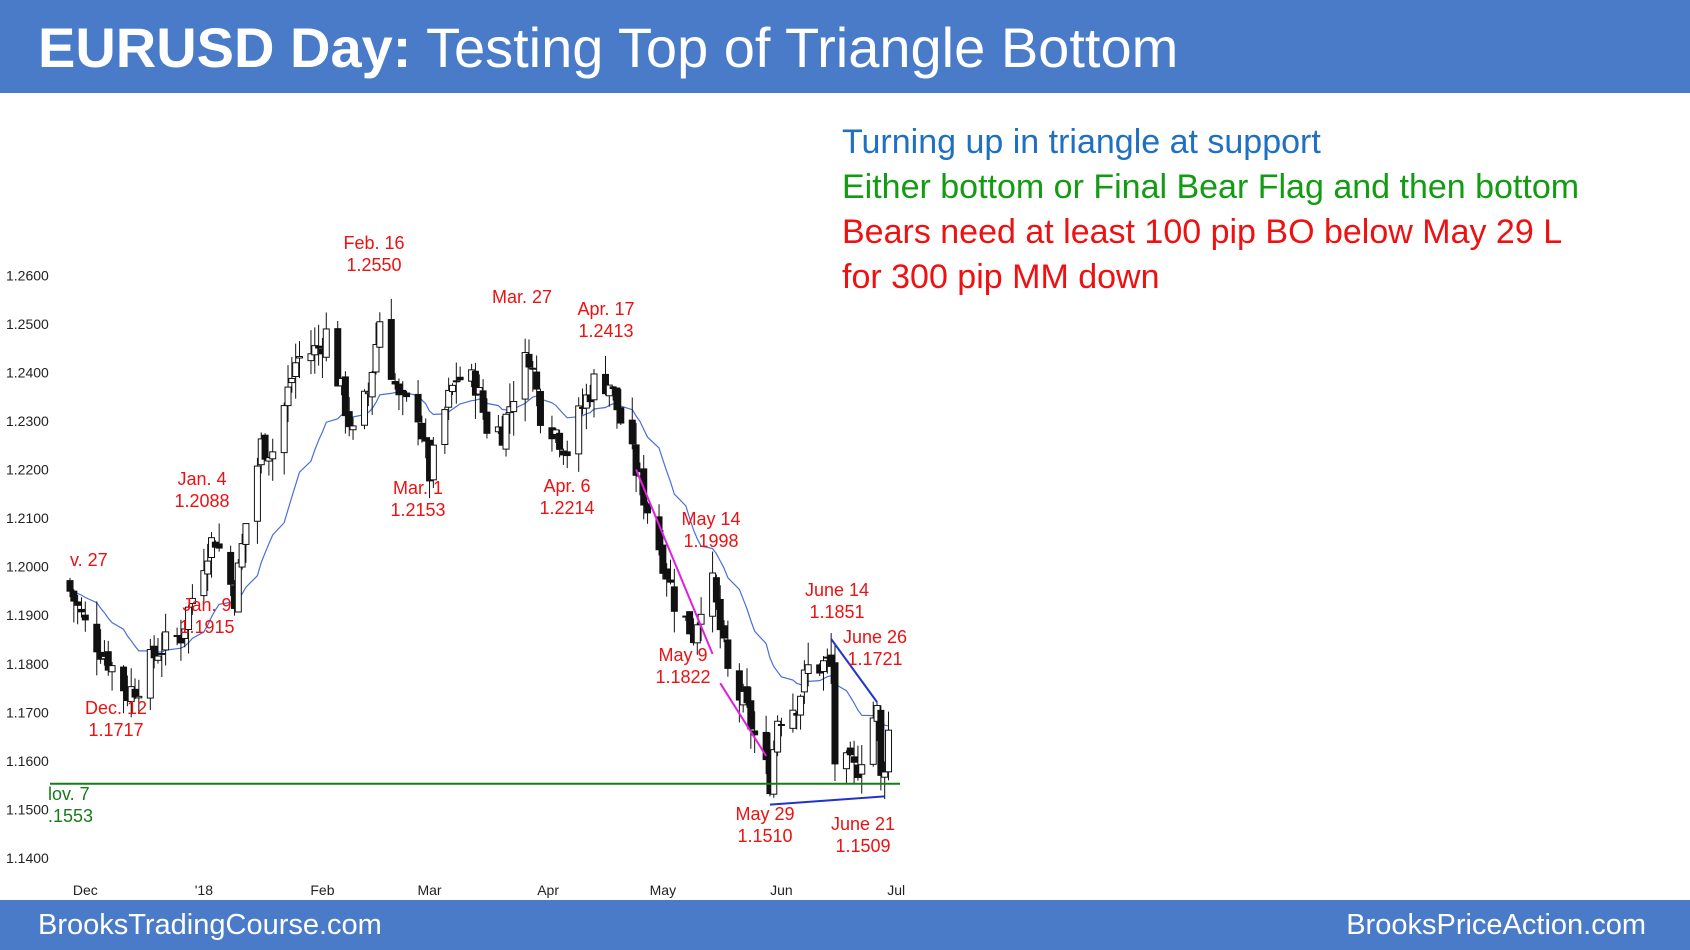 Image resolution: width=1690 pixels, height=950 pixels. Describe the element at coordinates (862, 846) in the screenshot. I see `price-value: 1.1509` at that location.